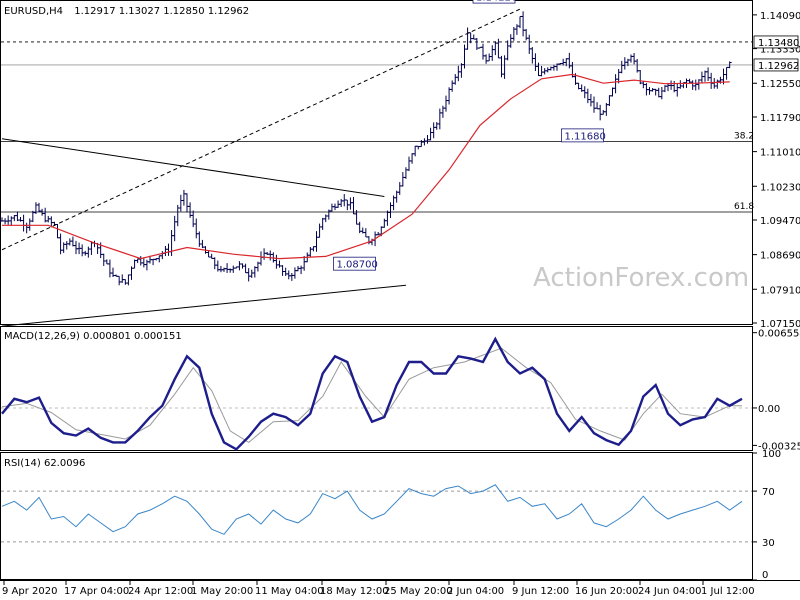 This screenshot has width=800, height=600. Describe the element at coordinates (744, 207) in the screenshot. I see `fib-label: 61.8` at that location.